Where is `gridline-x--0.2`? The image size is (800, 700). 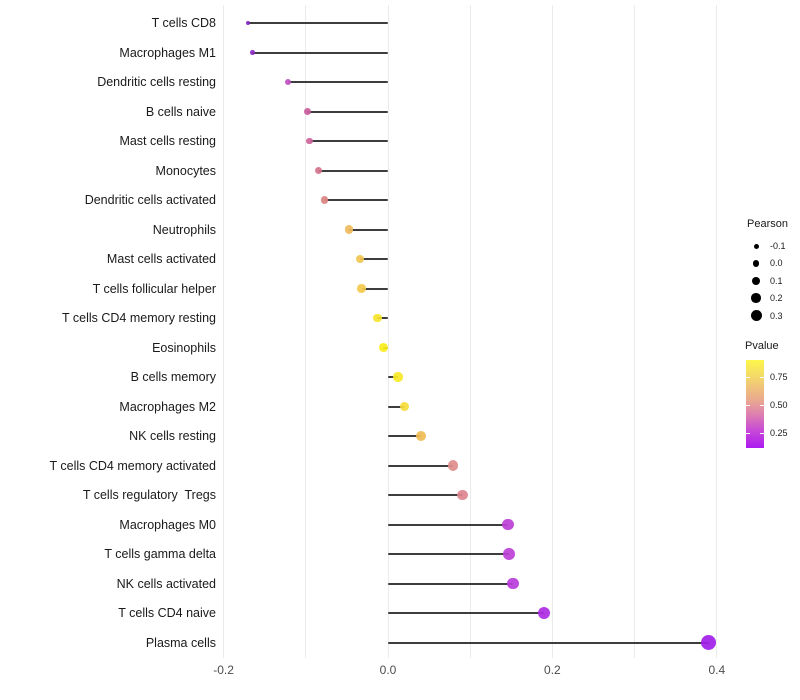 gridline-x--0.2 is located at coordinates (224, 331).